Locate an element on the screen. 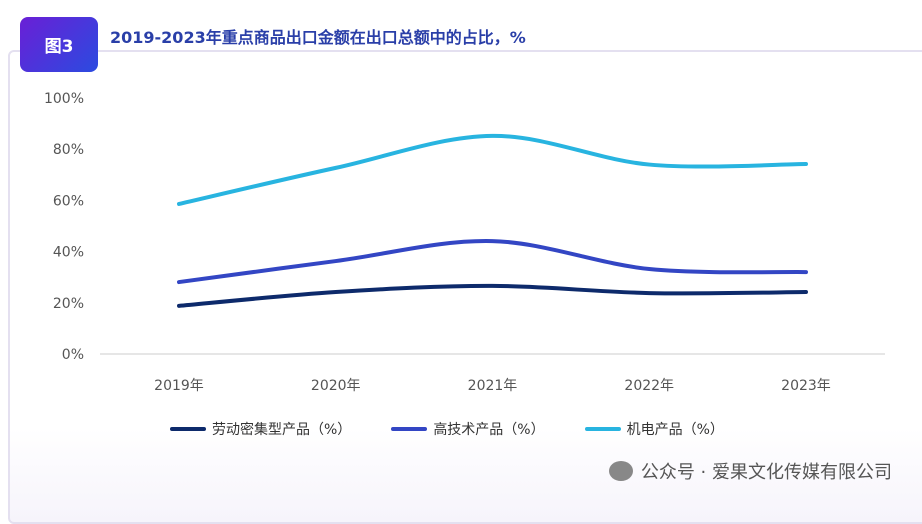 The height and width of the screenshot is (524, 922). legend-item: 高技术产品（%） is located at coordinates (468, 429).